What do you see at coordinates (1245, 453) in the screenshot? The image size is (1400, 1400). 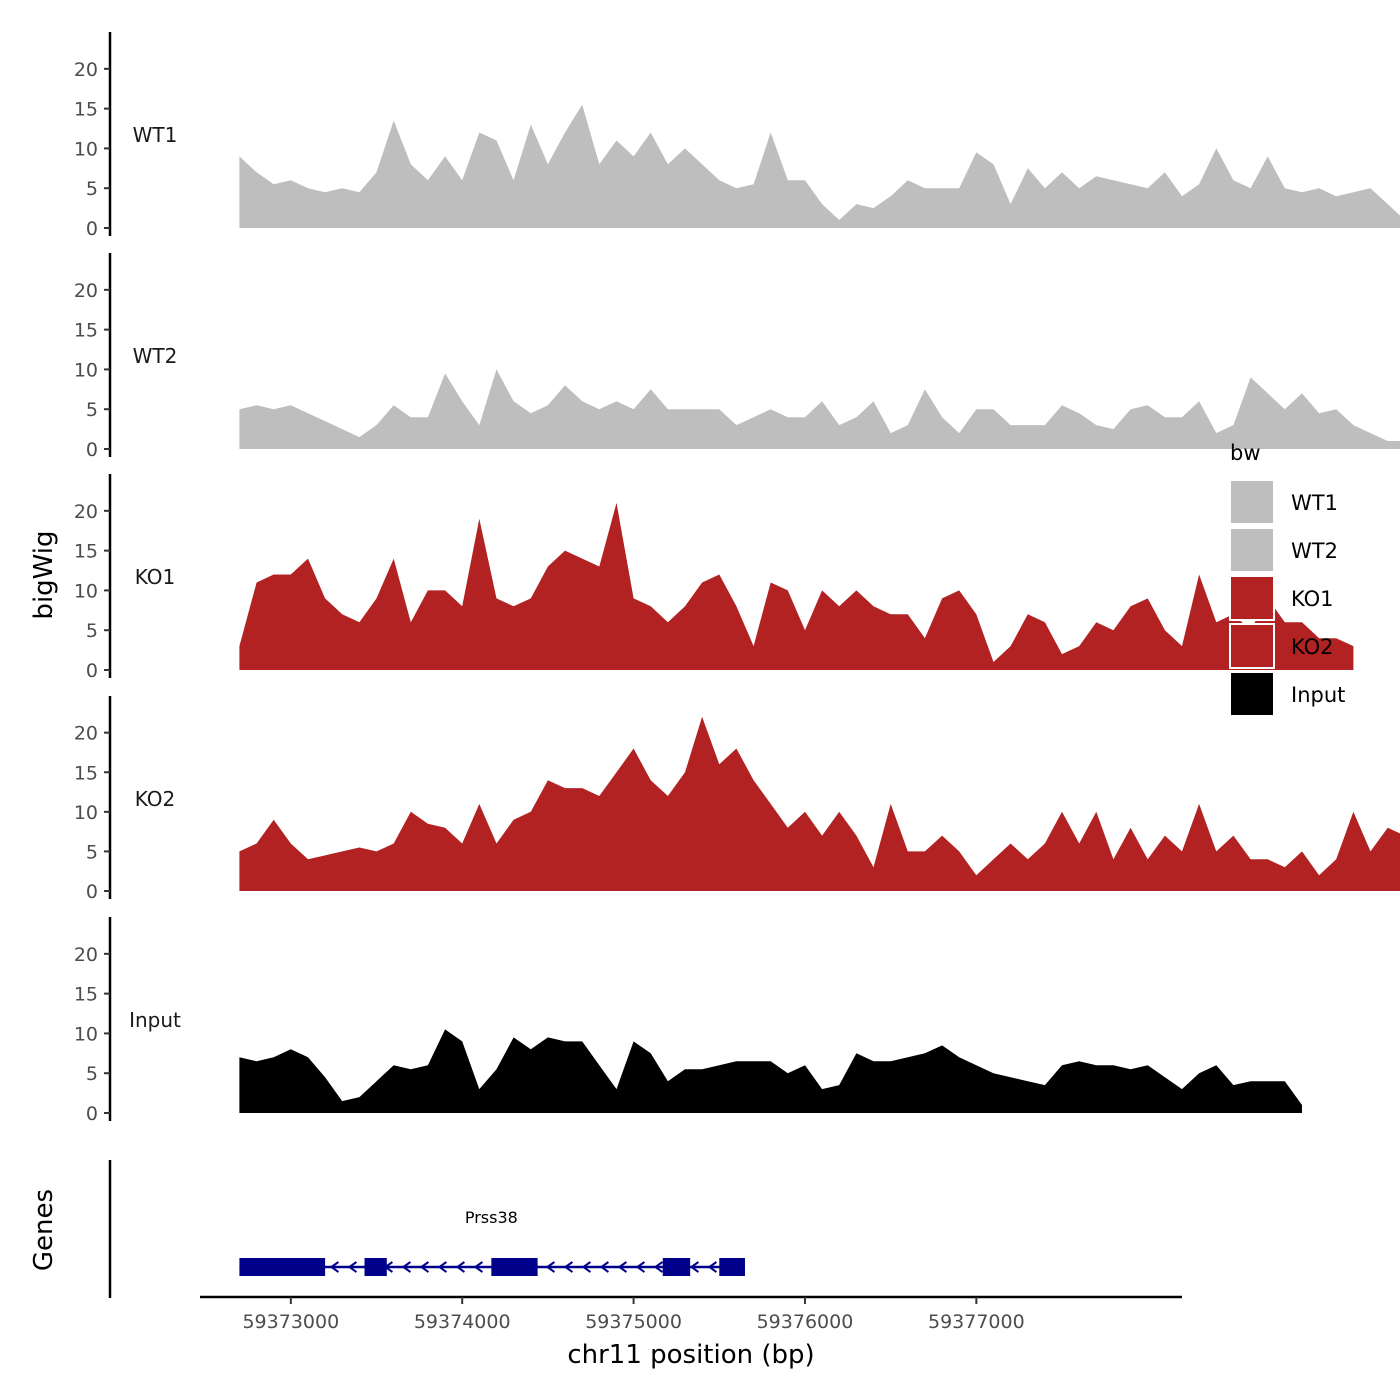 I see `legend-title: bw` at bounding box center [1245, 453].